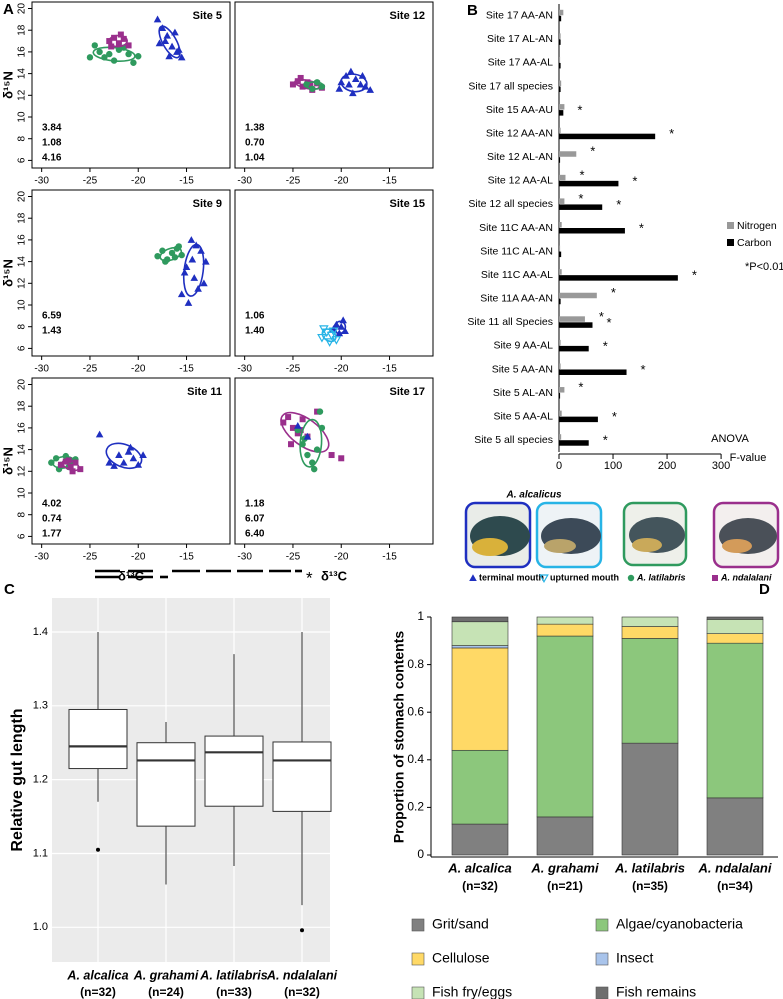 The width and height of the screenshot is (783, 999). I want to click on legend-label: terminal mouth, so click(511, 577).